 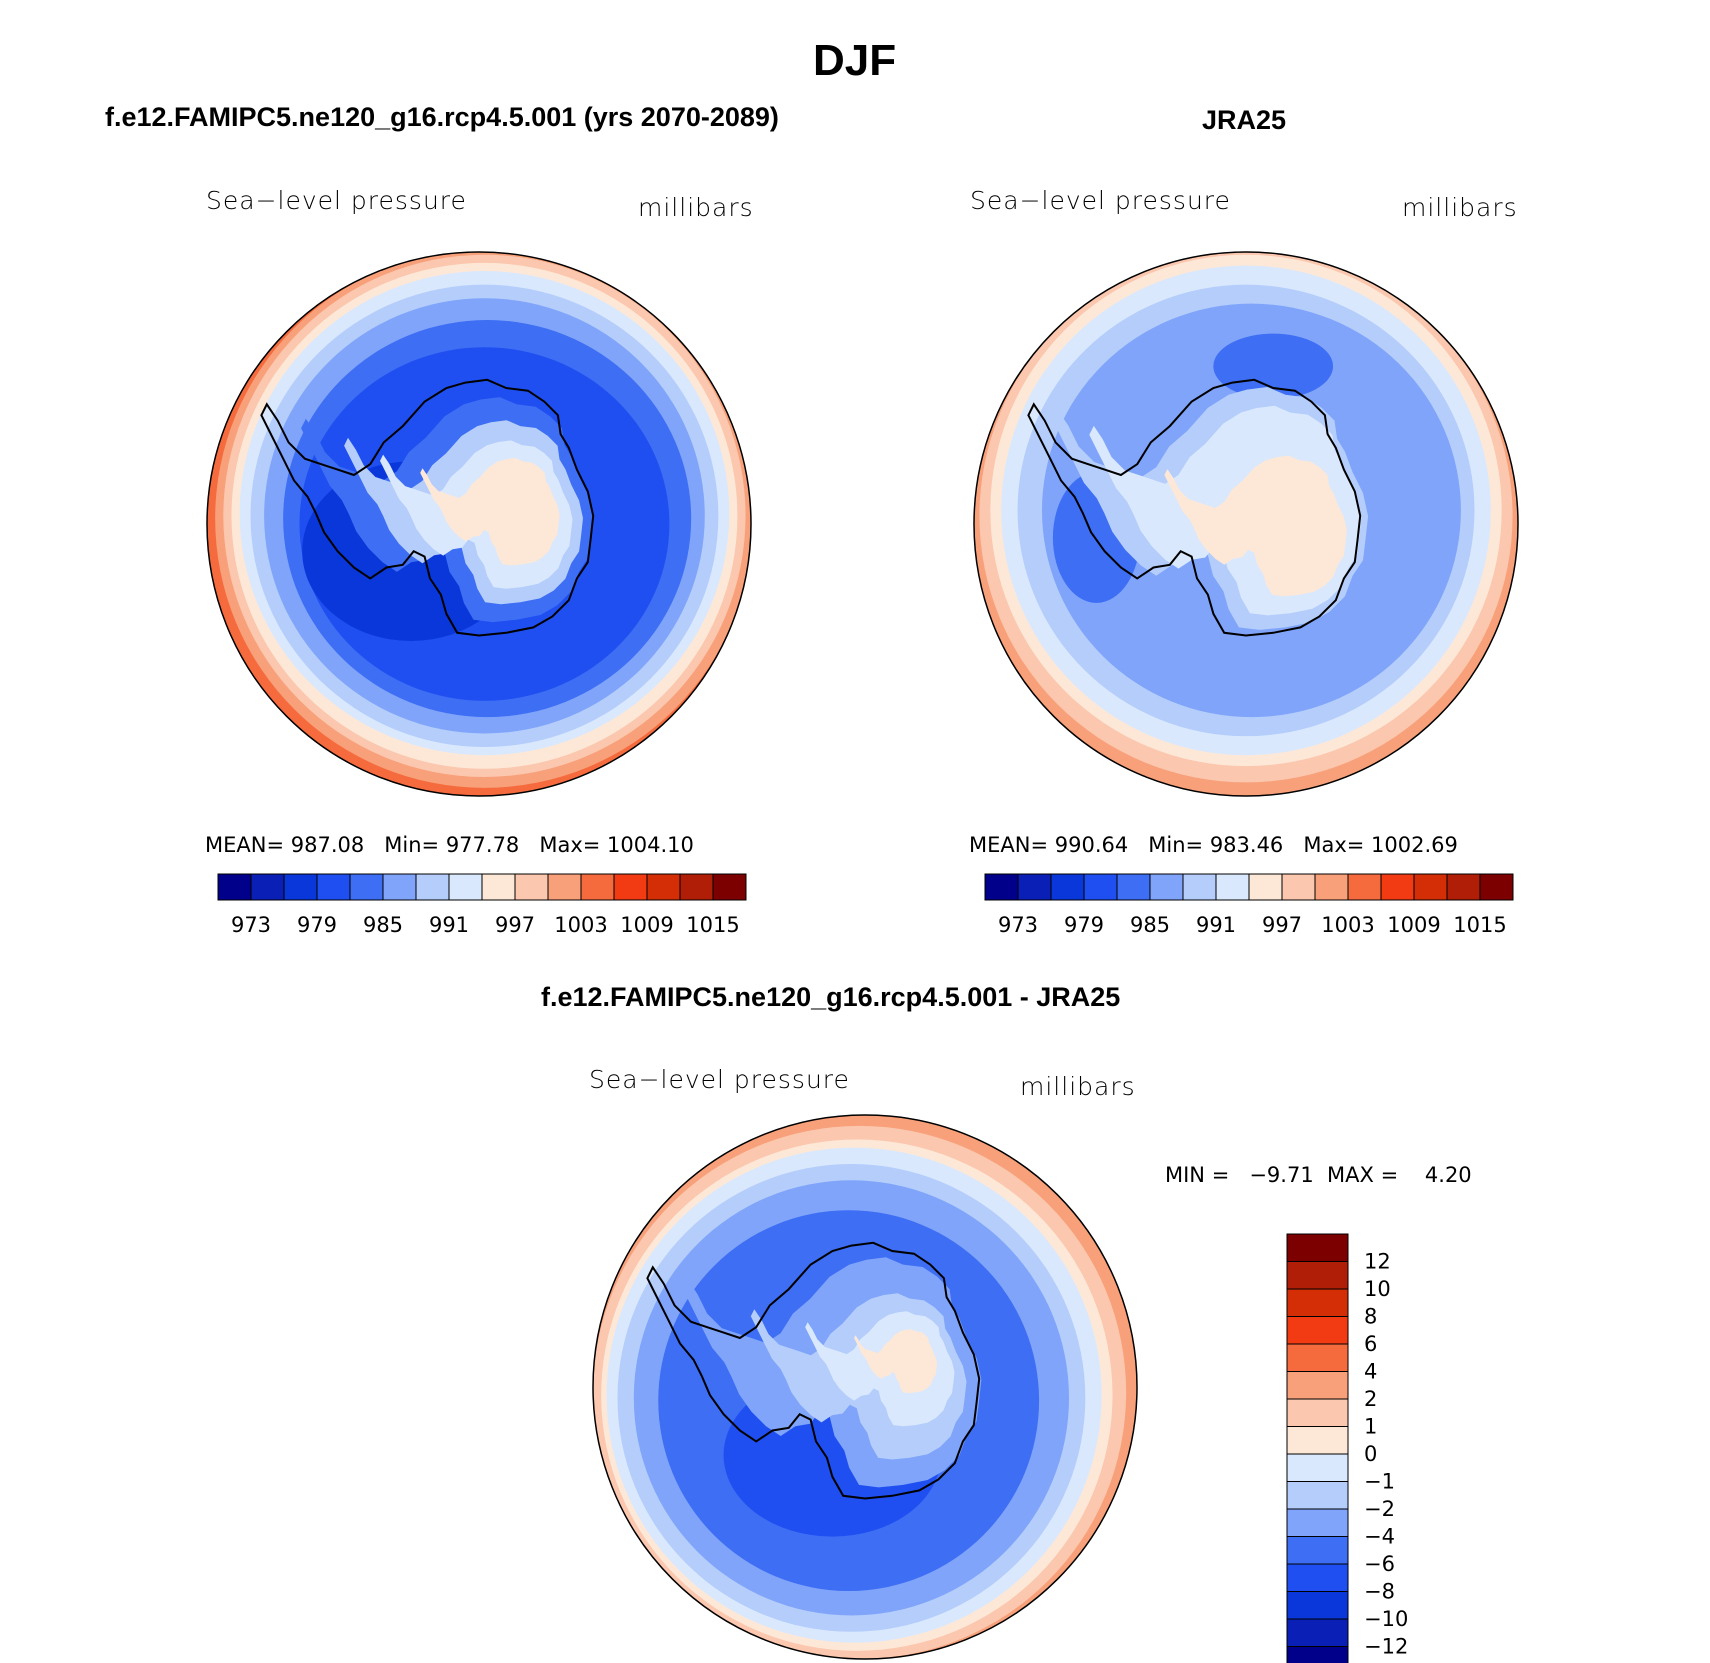 I want to click on model-map-border, so click(x=479, y=524).